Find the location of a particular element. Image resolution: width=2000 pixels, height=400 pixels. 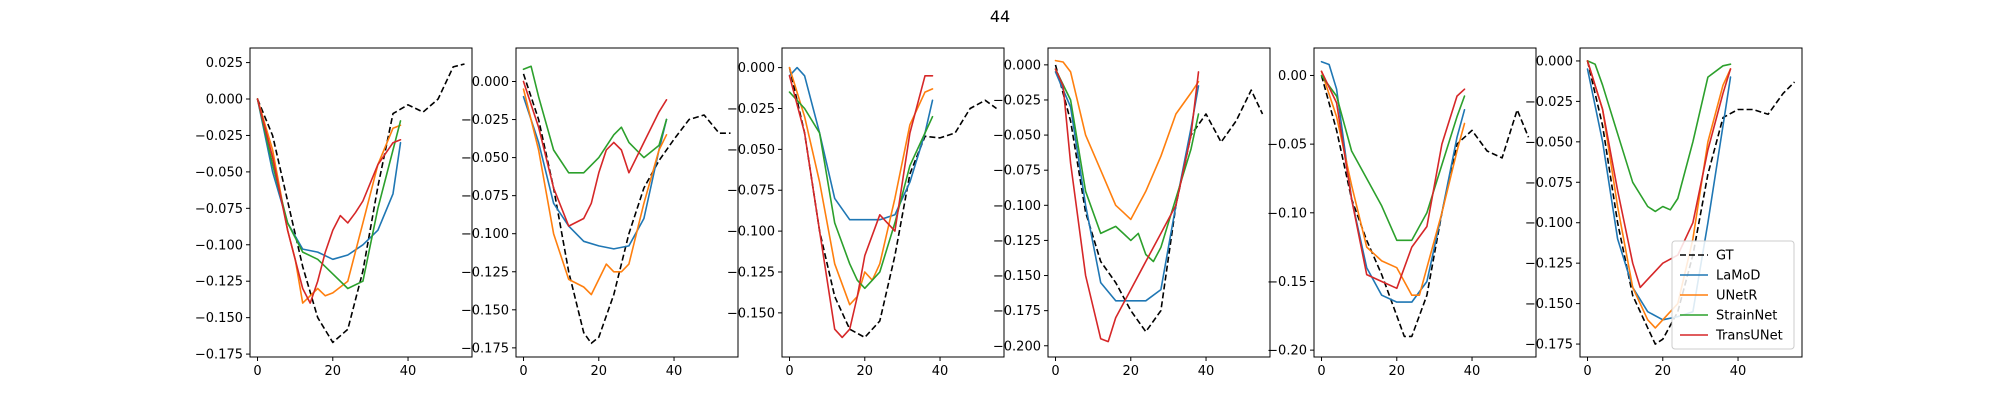

y-tick-label: −0.20 is located at coordinates (1287, 351).